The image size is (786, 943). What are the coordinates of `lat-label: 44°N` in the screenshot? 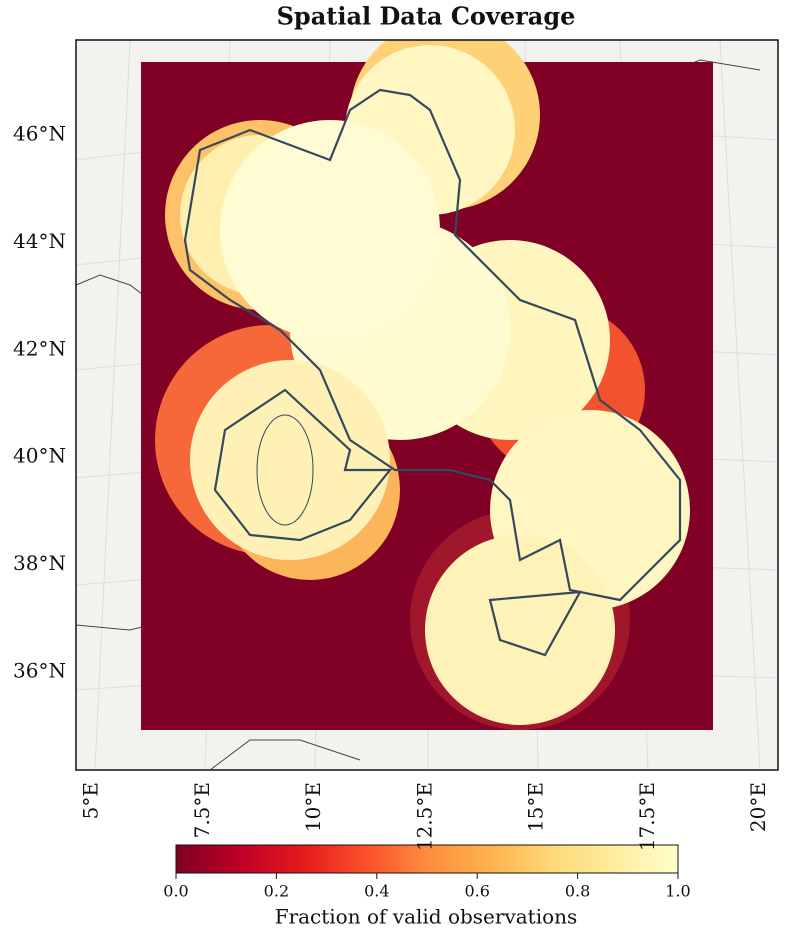 It's located at (39, 241).